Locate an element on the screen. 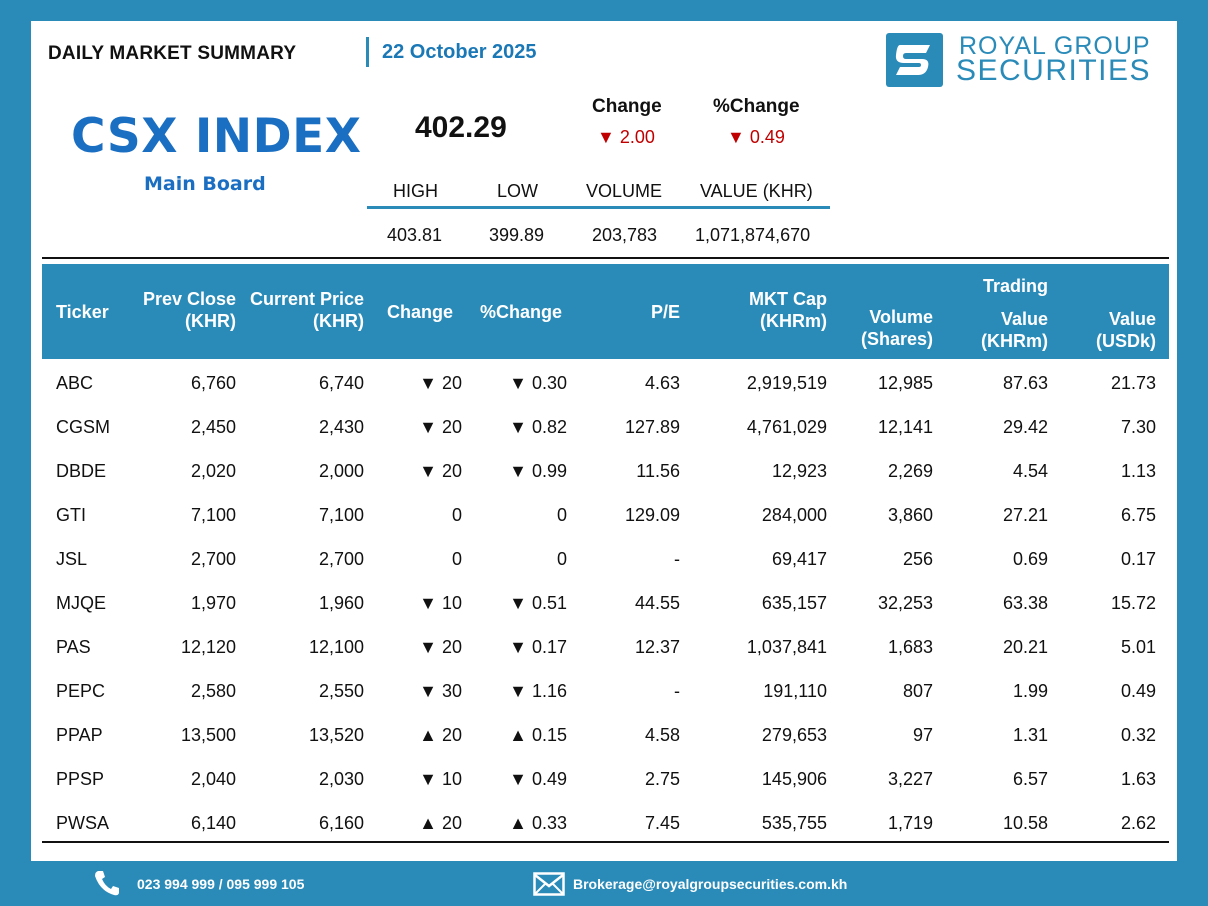 This screenshot has width=1208, height=906. cell-change: ▲ 20 is located at coordinates (440, 823).